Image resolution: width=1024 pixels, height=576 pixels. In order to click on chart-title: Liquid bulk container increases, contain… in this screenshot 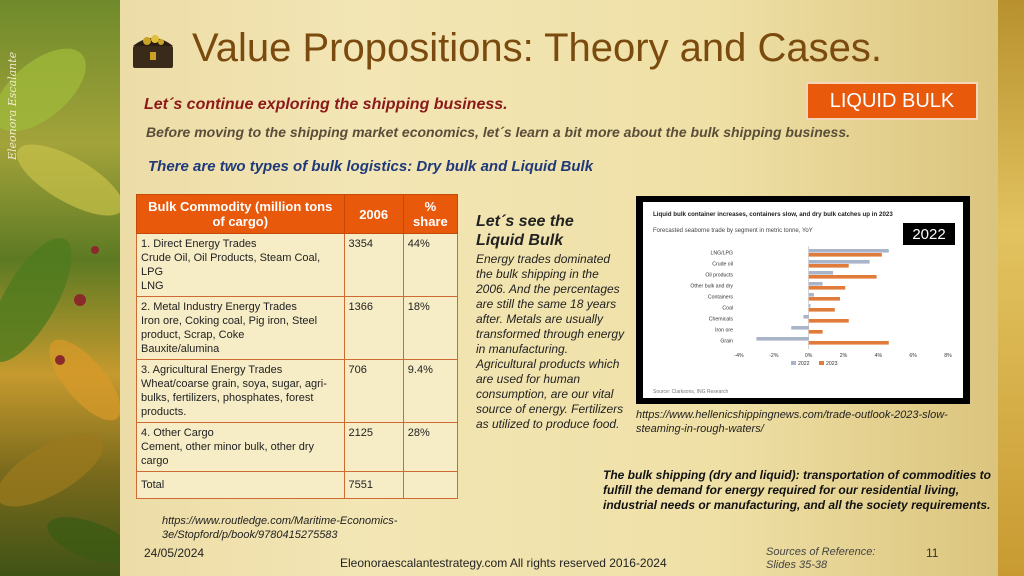, I will do `click(773, 214)`.